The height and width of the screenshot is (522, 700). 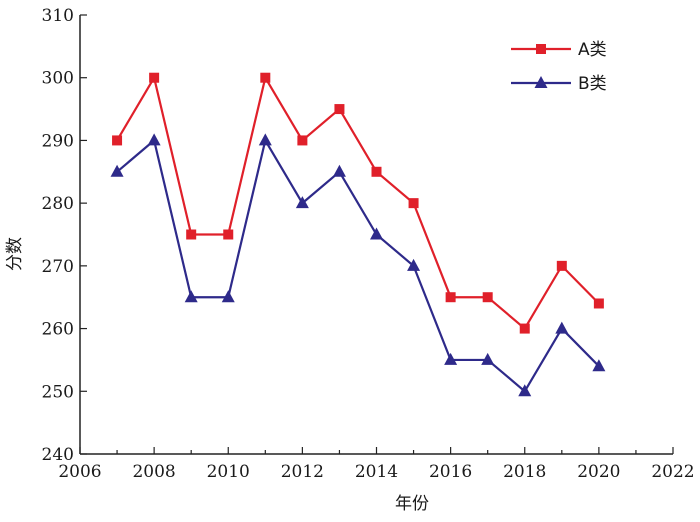 I want to click on y-axis-title: 分数, so click(x=15, y=254).